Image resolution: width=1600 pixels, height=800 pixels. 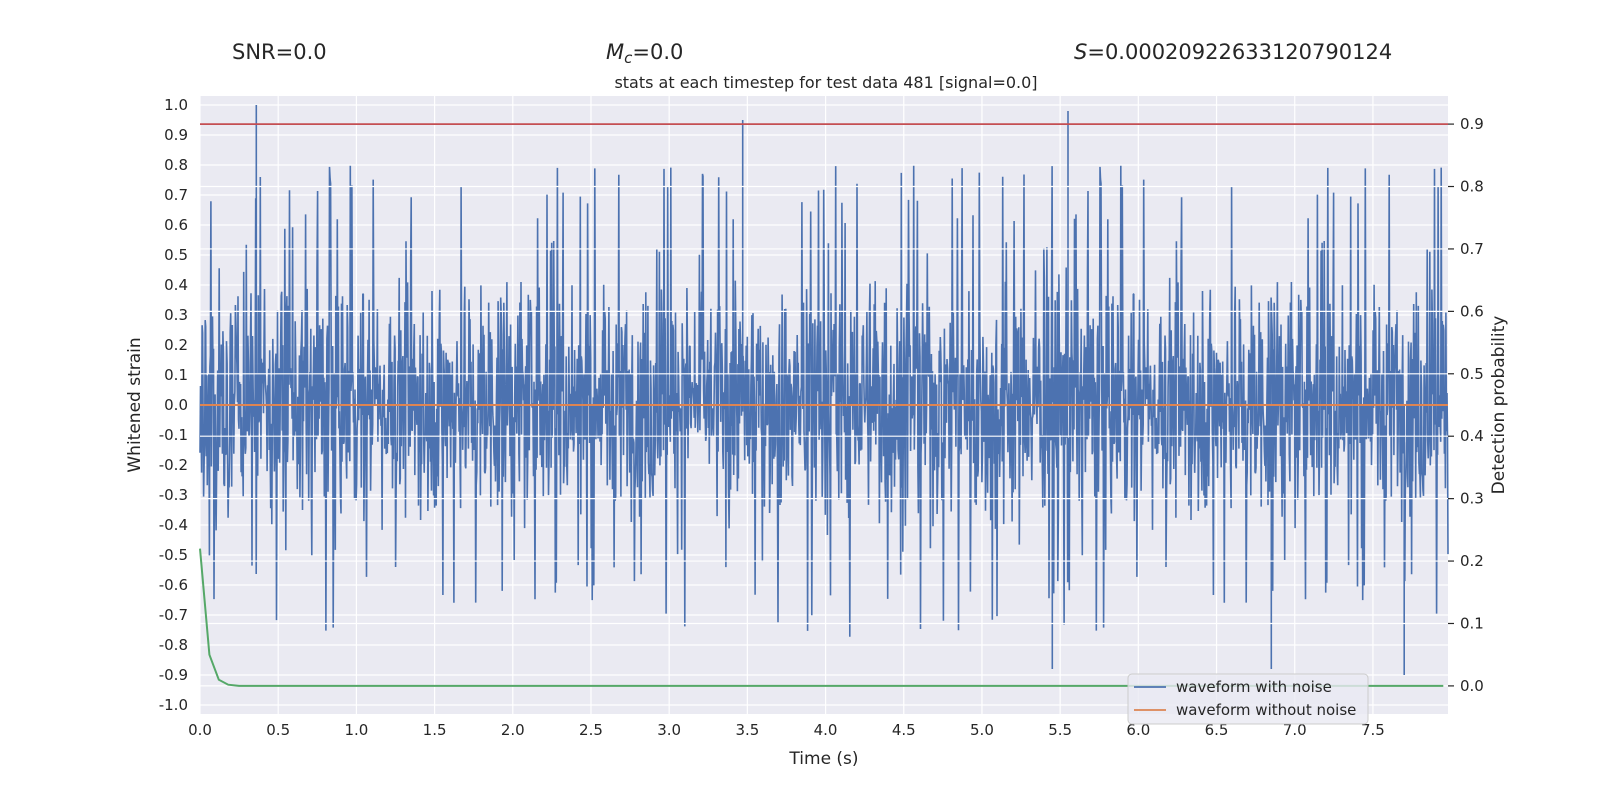 I want to click on y2-tick-label: 0.2, so click(x=1472, y=561).